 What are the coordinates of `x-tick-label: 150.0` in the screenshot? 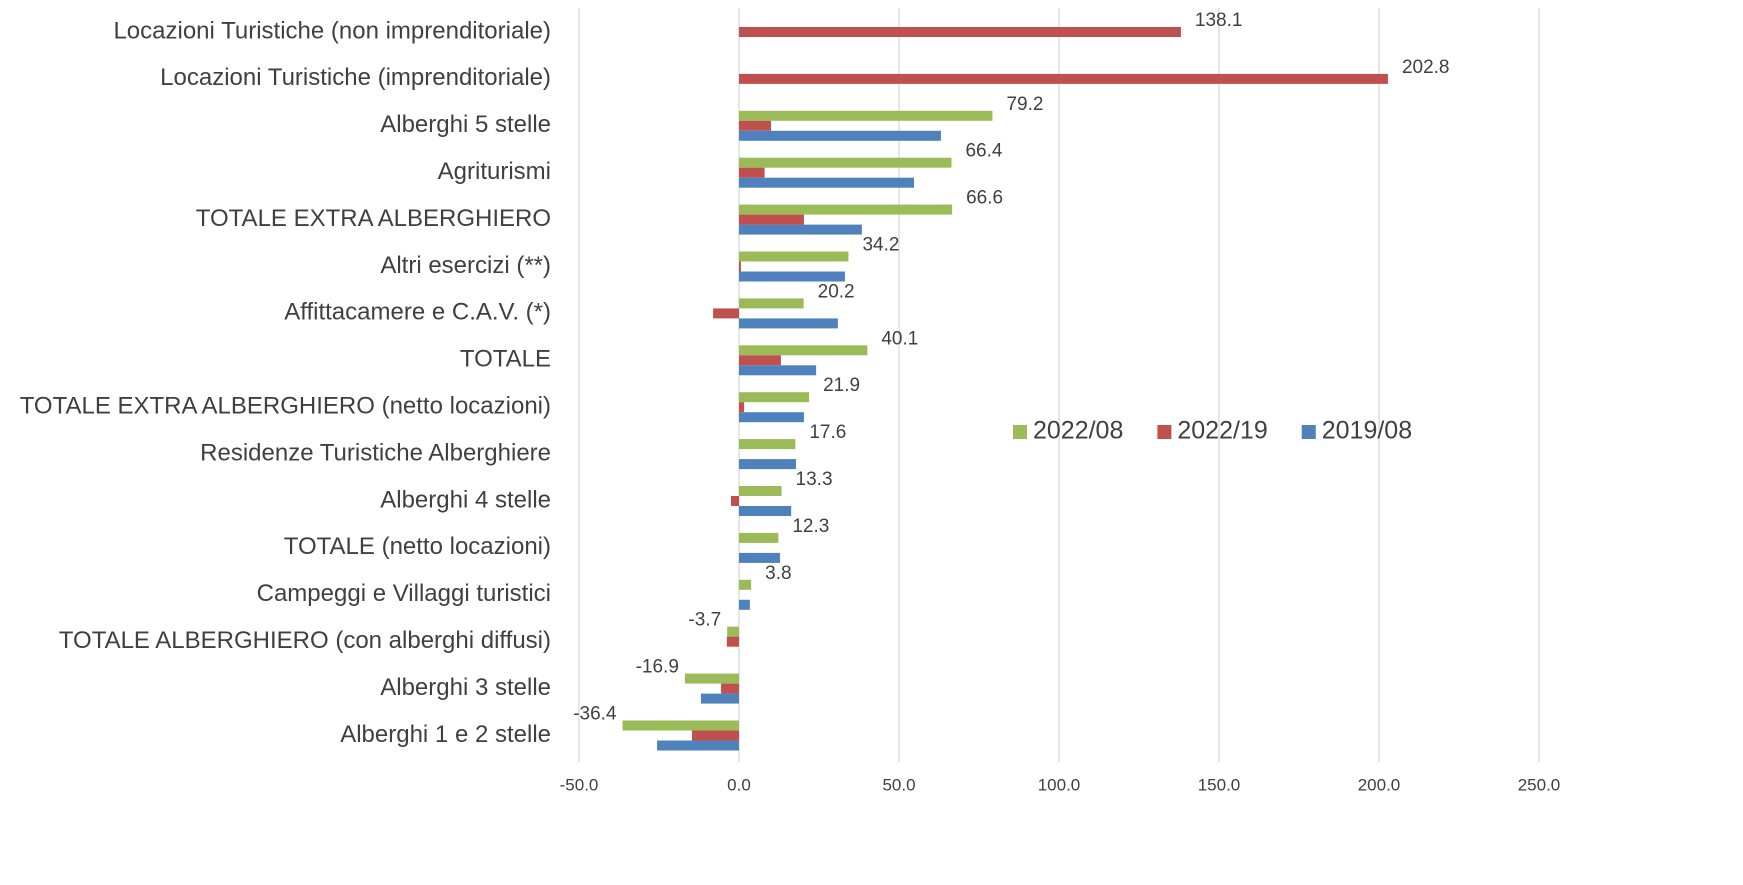 It's located at (1219, 784).